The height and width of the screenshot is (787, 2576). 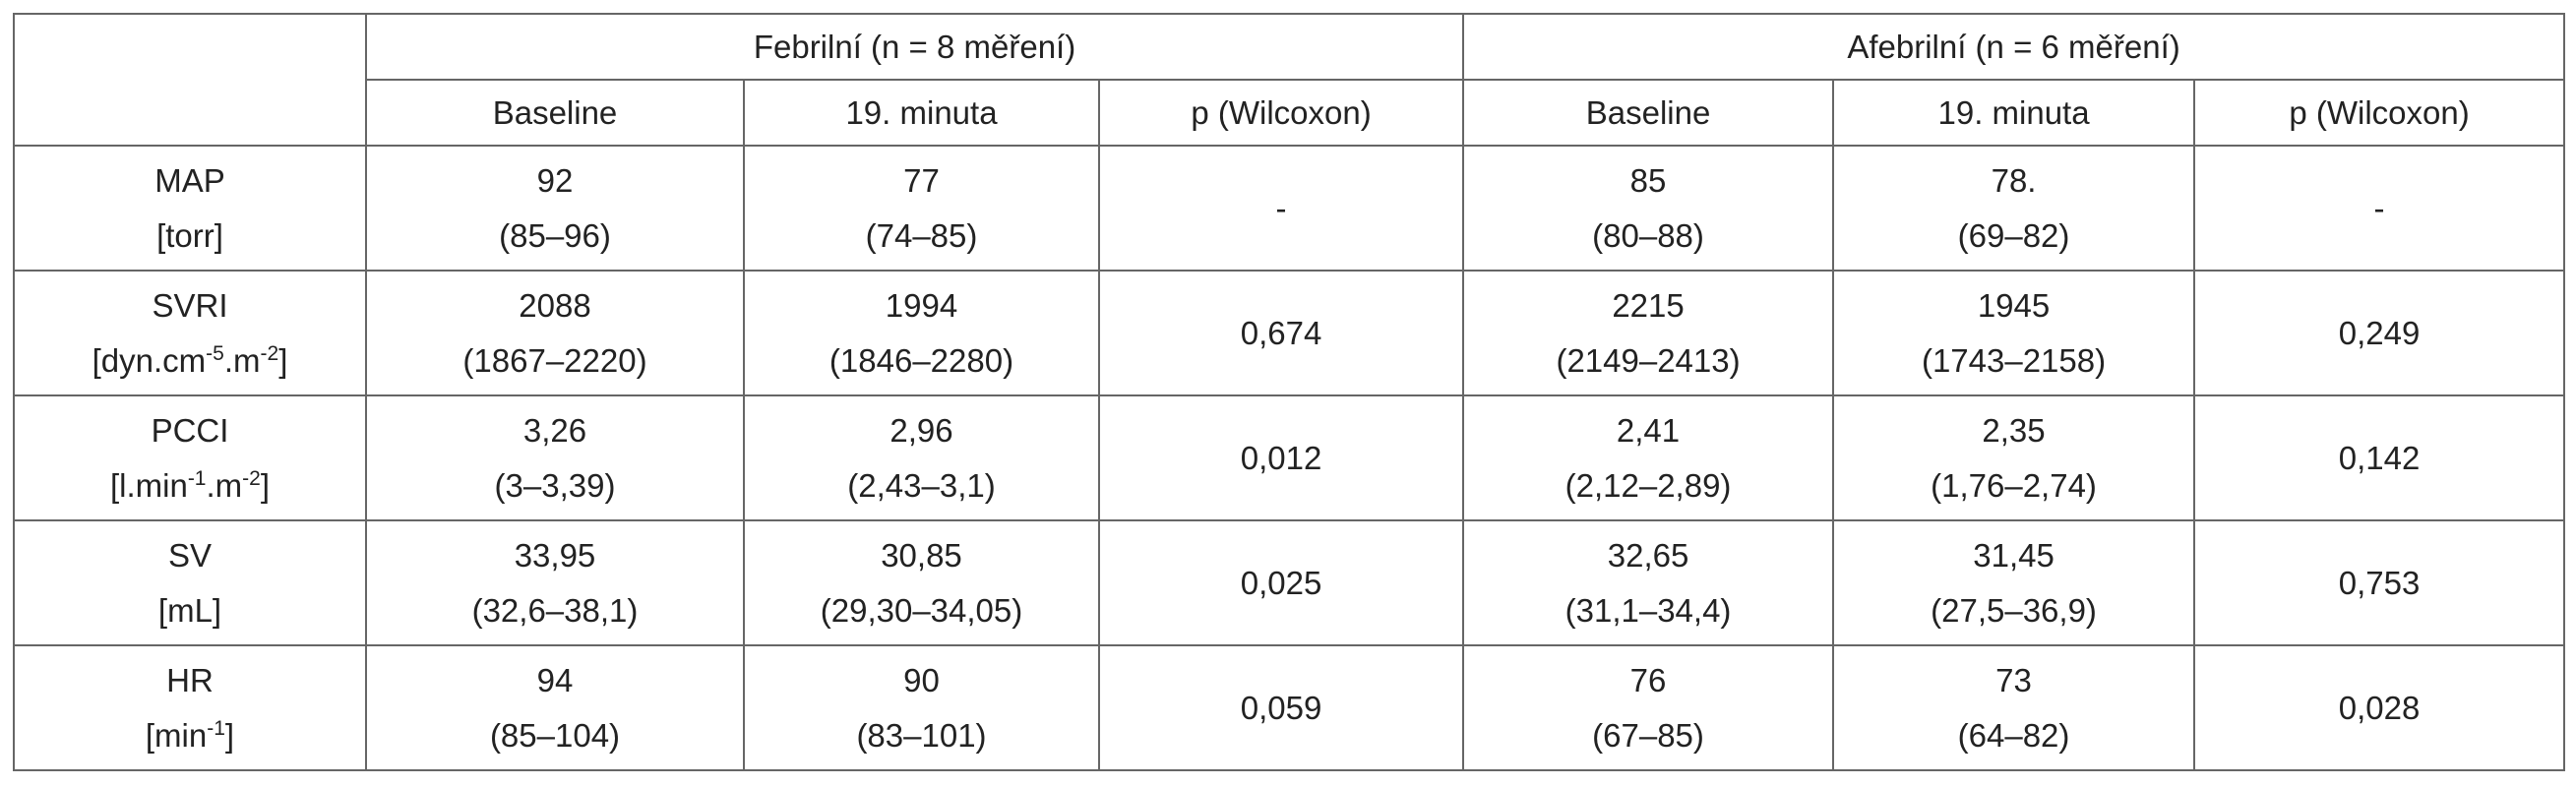 I want to click on cell-range: (85–104), so click(x=555, y=735).